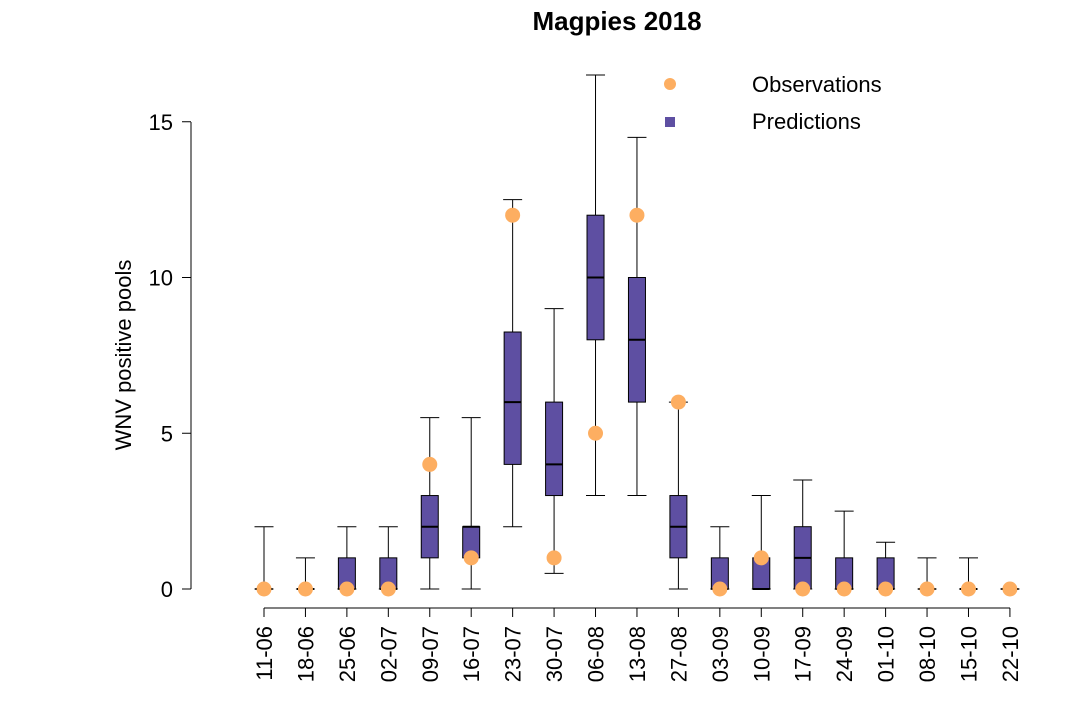 Image resolution: width=1080 pixels, height=706 pixels. I want to click on legend-observations-label: Observations, so click(817, 84).